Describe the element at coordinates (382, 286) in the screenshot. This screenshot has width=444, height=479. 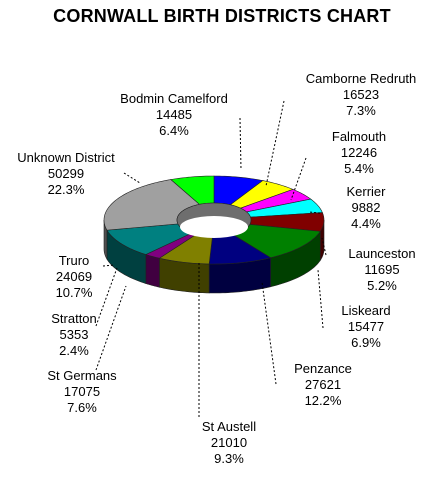
I see `slice-label-percent: 5.2%` at that location.